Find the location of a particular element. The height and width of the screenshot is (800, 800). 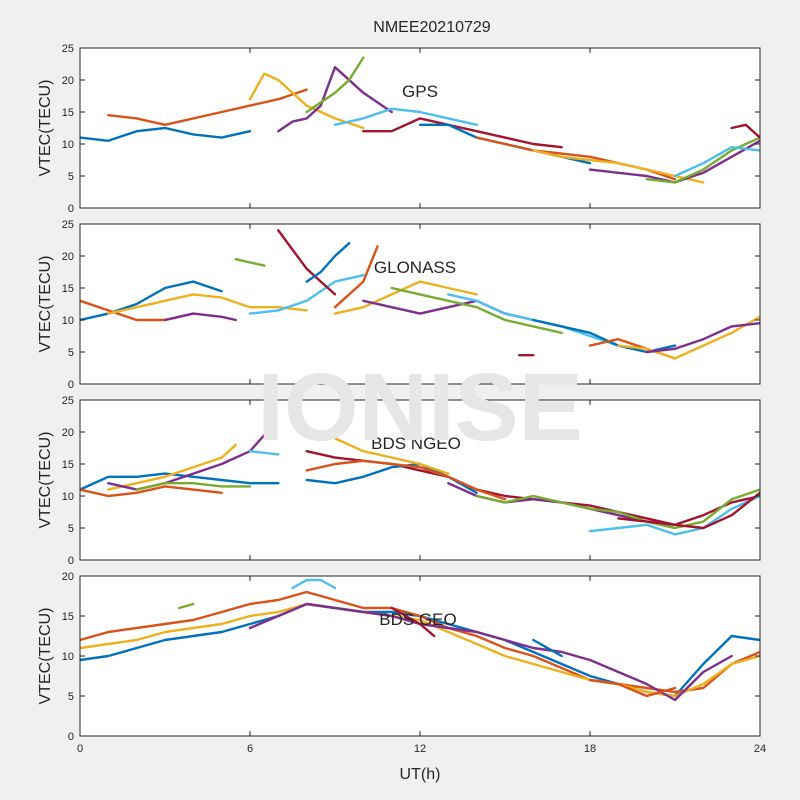

panel-title: BDS GEO is located at coordinates (417, 619).